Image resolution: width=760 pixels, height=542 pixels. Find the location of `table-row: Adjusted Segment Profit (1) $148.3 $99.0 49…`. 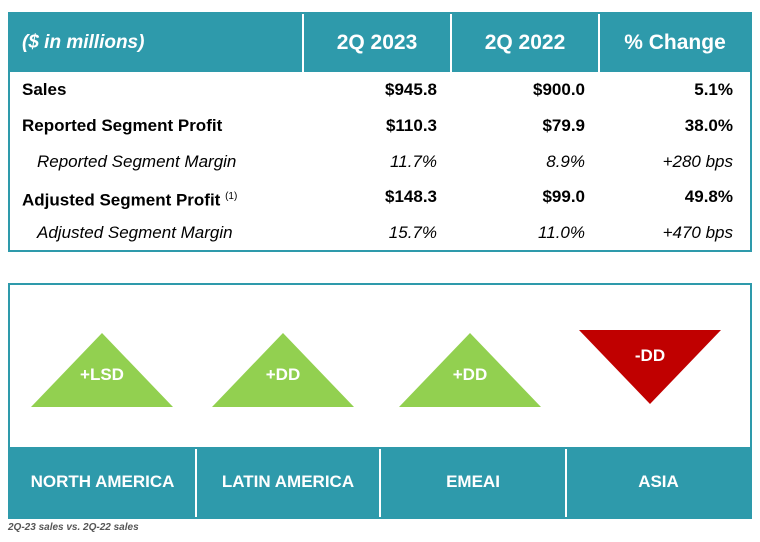

table-row: Adjusted Segment Profit (1) $148.3 $99.0 49… is located at coordinates (380, 197).